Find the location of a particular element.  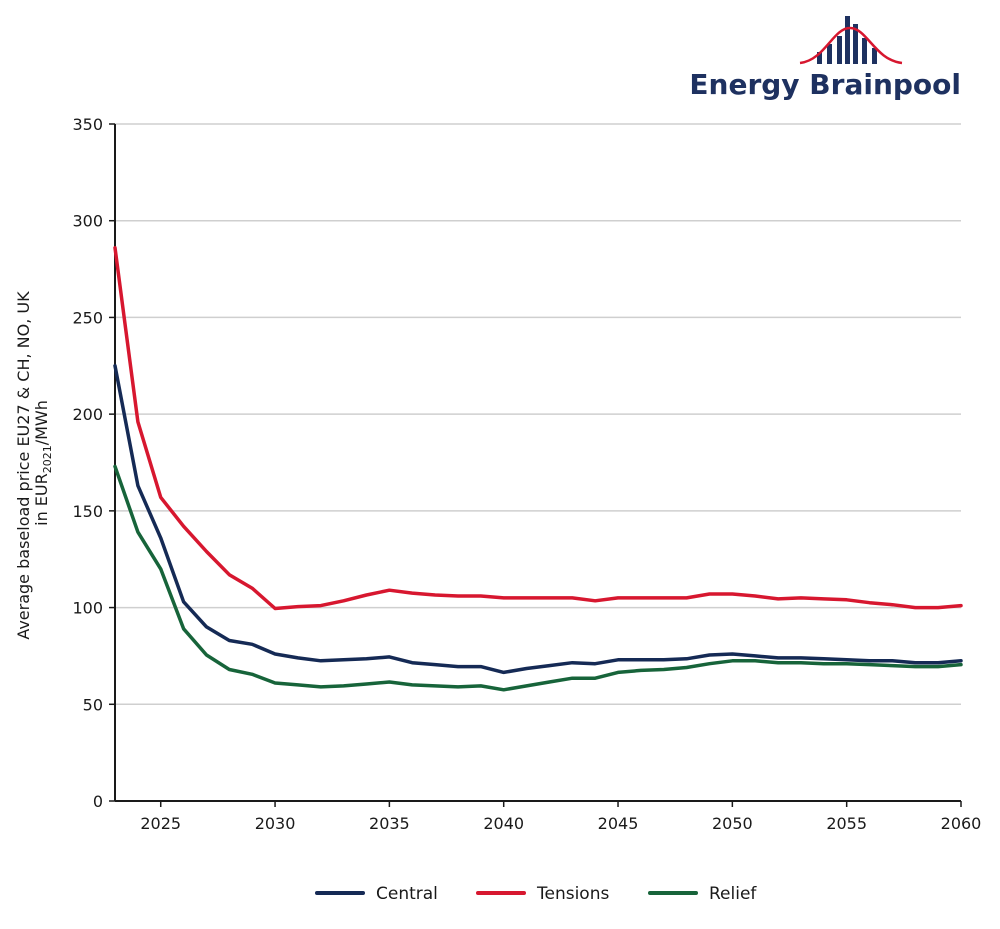

x-tick-label: 2055 is located at coordinates (846, 823).